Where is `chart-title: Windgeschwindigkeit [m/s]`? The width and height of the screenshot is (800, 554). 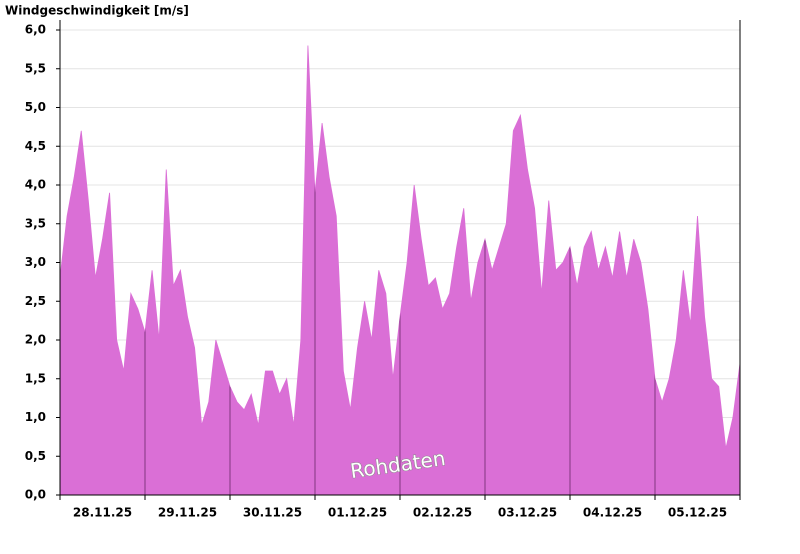
chart-title: Windgeschwindigkeit [m/s] is located at coordinates (97, 11).